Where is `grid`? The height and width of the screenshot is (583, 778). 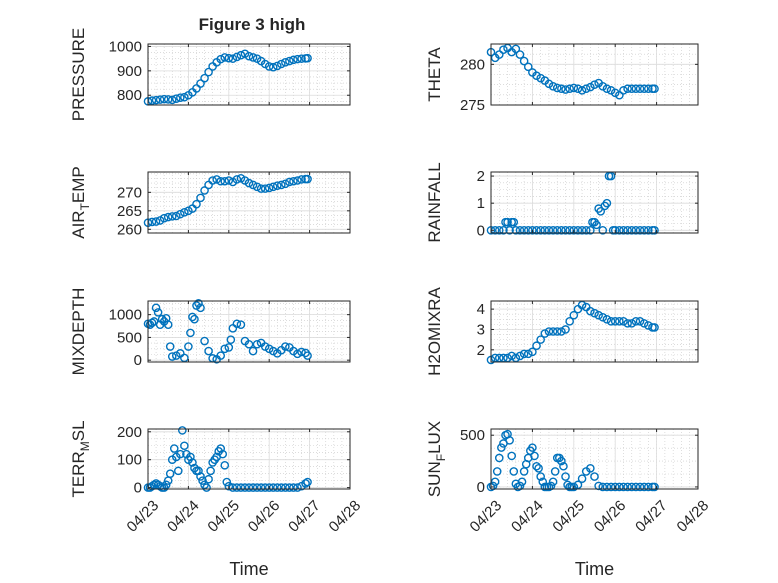
grid is located at coordinates (594, 202).